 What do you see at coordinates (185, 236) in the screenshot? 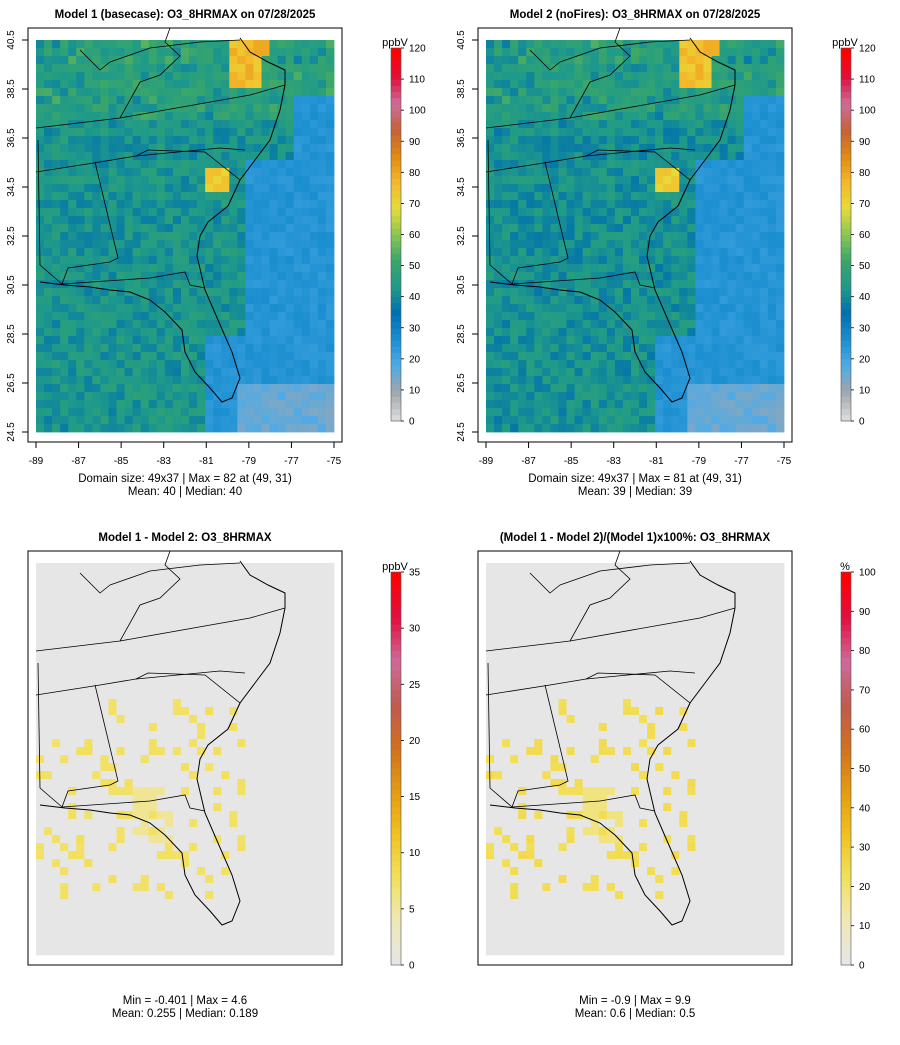
I see `heatmap-grid` at bounding box center [185, 236].